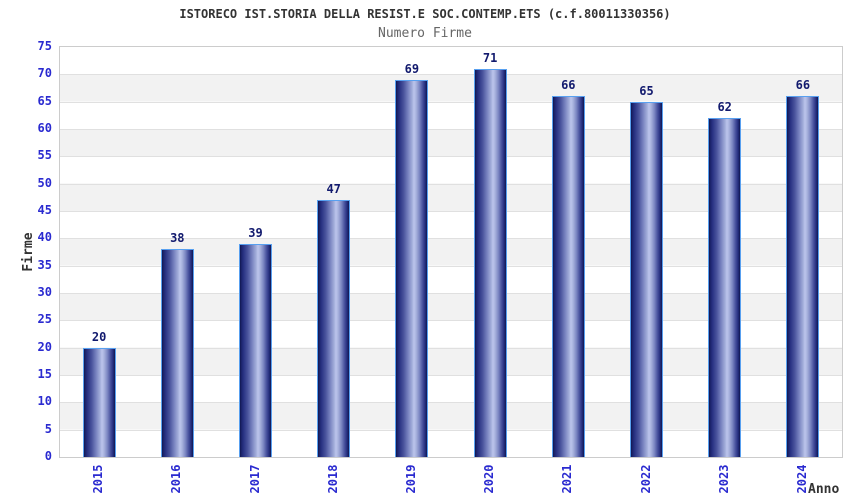  I want to click on y-tick-75: 75, so click(44, 46).